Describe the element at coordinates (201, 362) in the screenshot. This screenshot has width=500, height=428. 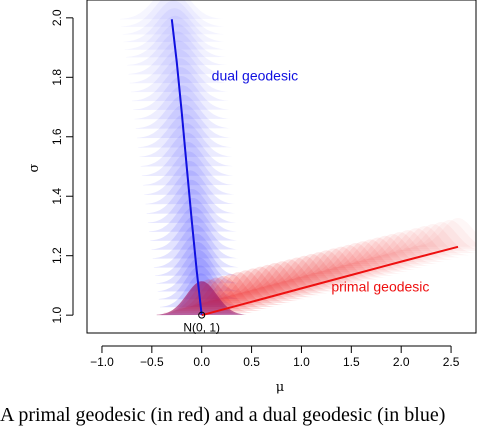
I see `x-tick-label: 0.0` at that location.